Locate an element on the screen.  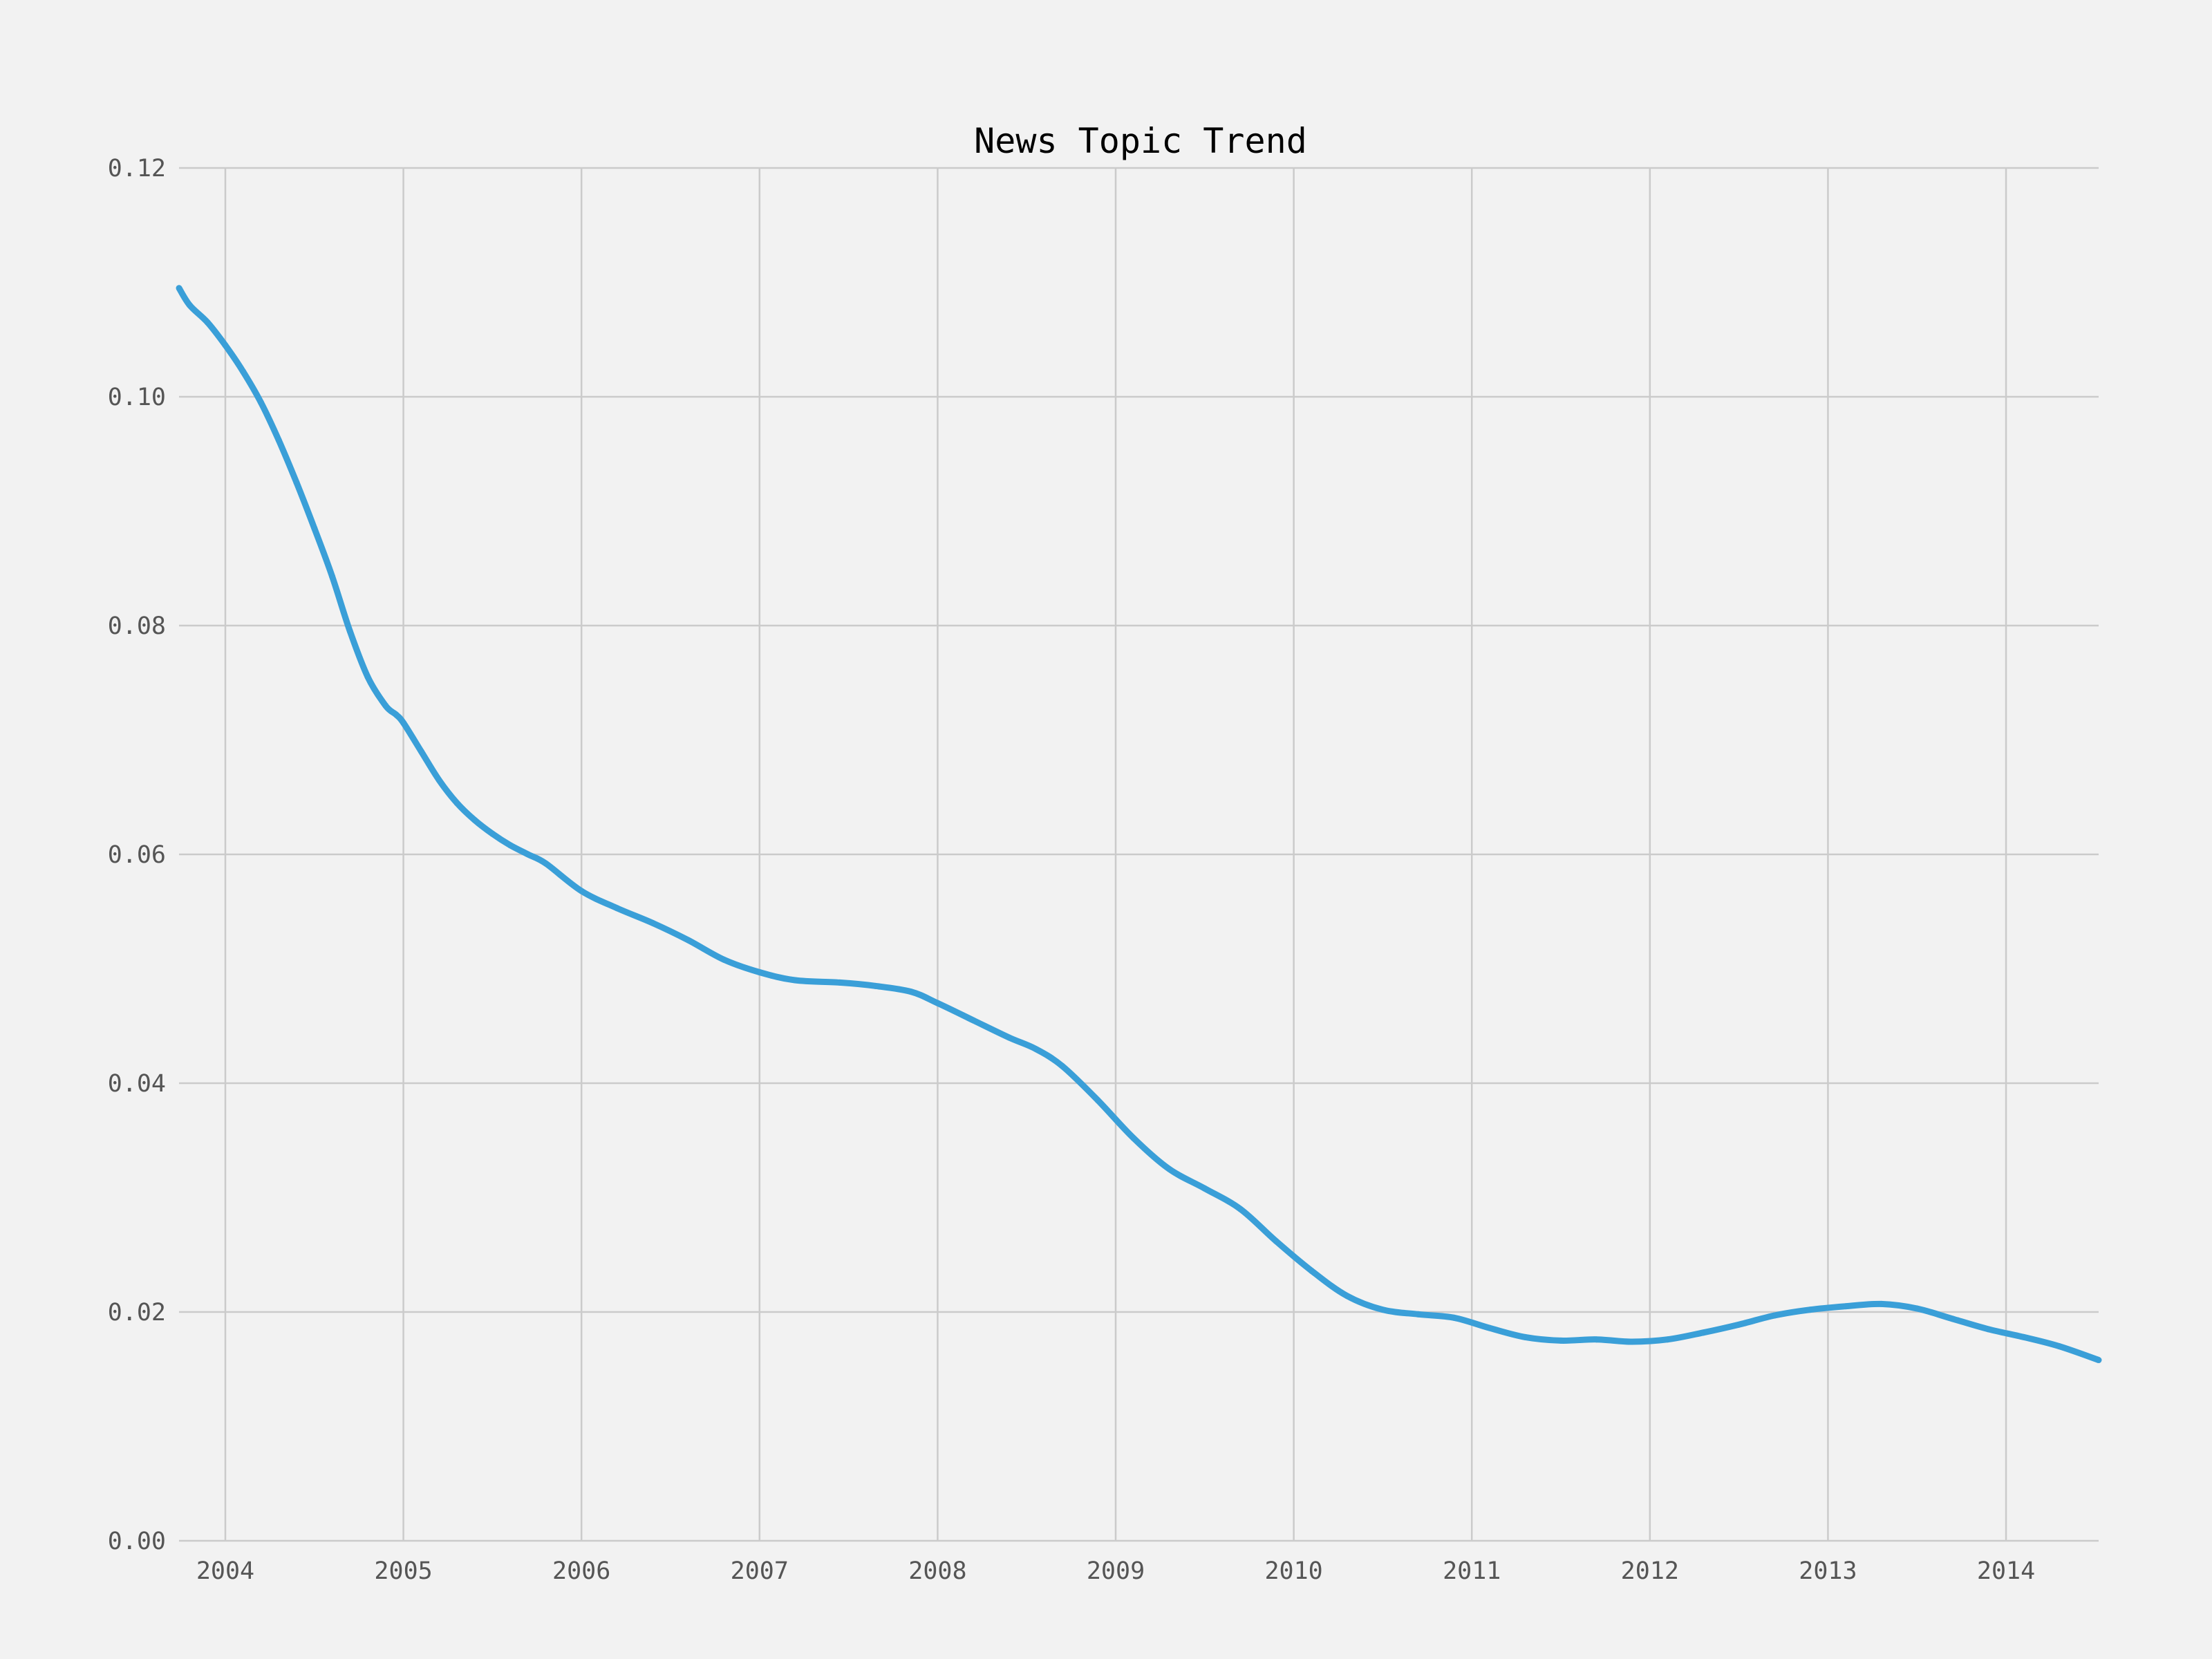
x-tick-label: 2014 is located at coordinates (2006, 1571).